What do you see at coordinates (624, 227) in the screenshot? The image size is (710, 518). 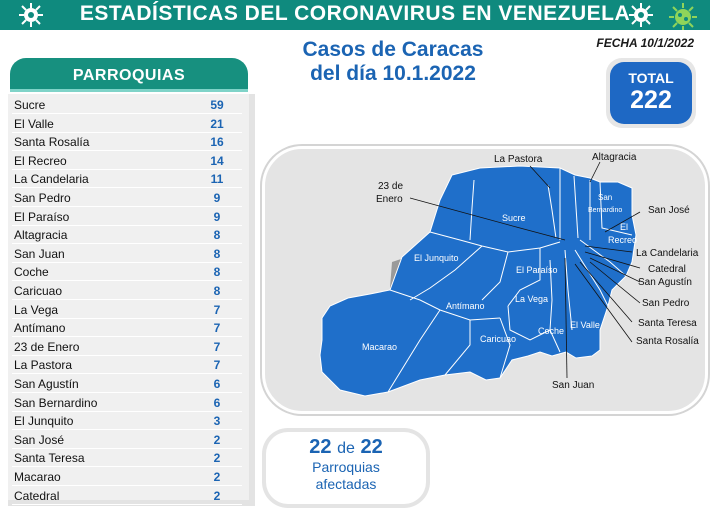 I see `map-label-el-recreo: El` at bounding box center [624, 227].